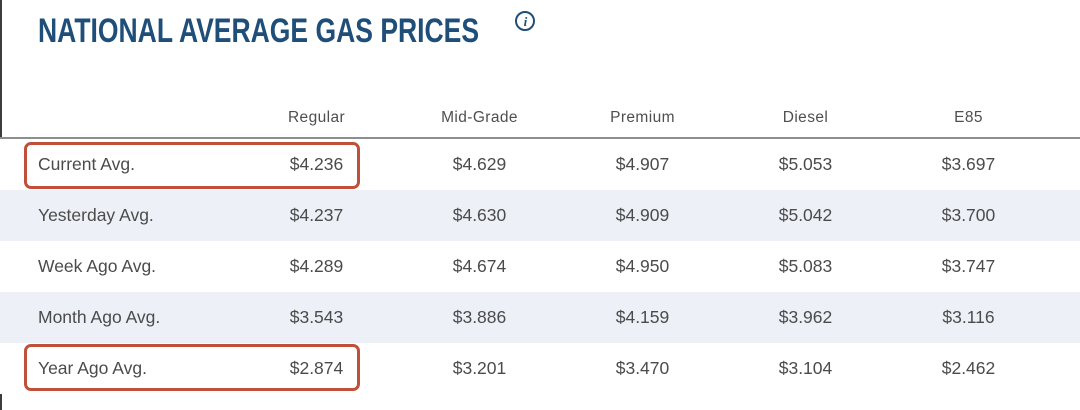  What do you see at coordinates (642, 317) in the screenshot?
I see `cell-premium: $4.159` at bounding box center [642, 317].